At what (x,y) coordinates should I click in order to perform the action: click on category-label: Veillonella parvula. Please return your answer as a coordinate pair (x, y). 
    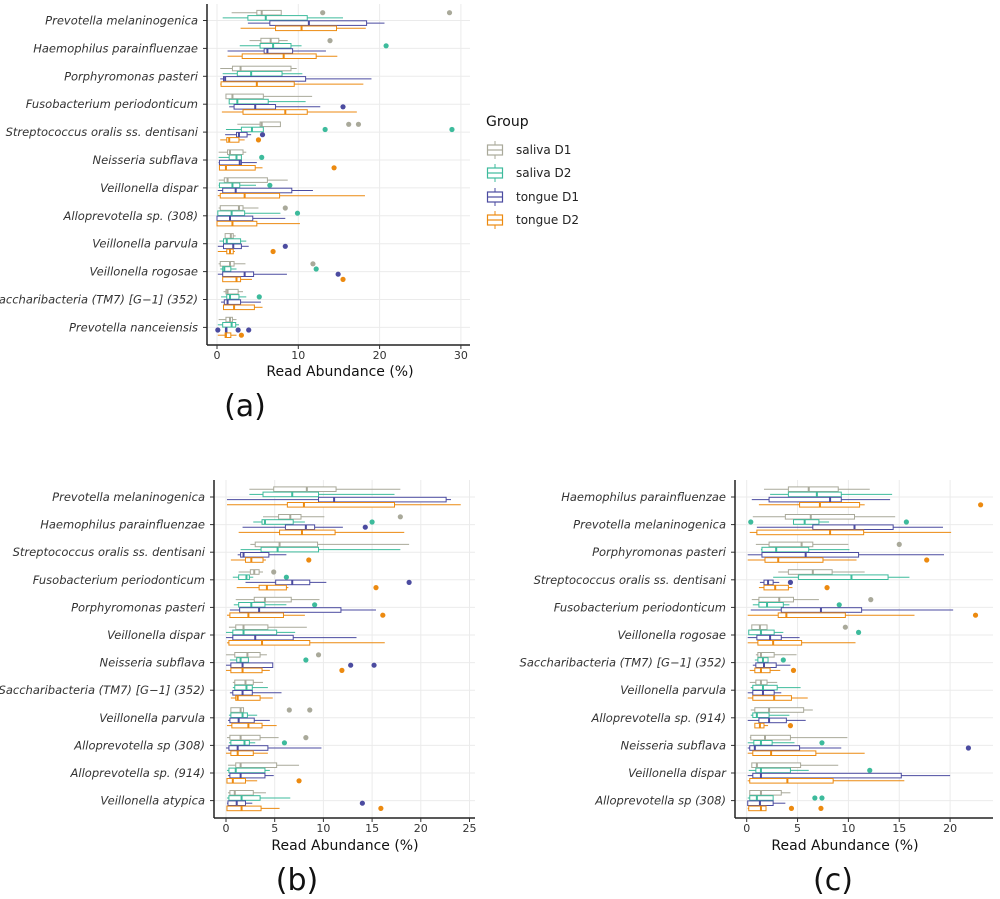
    Looking at the image, I should click on (152, 718).